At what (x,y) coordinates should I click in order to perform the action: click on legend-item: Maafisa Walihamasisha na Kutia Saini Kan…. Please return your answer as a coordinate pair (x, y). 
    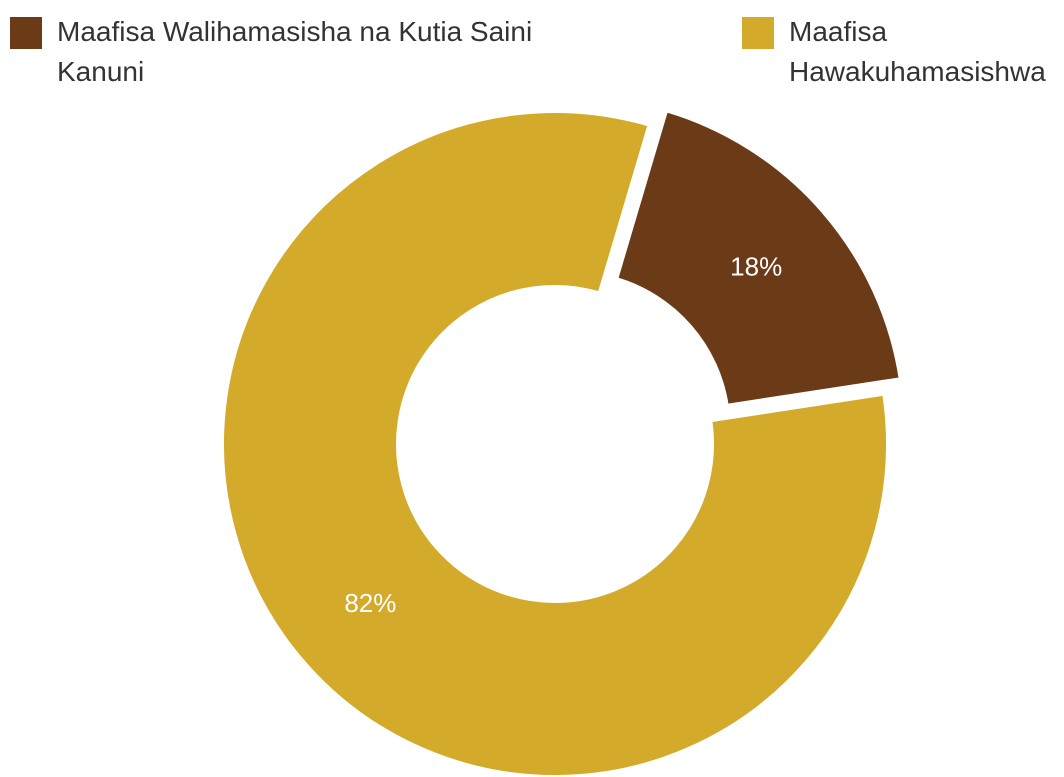
    Looking at the image, I should click on (275, 52).